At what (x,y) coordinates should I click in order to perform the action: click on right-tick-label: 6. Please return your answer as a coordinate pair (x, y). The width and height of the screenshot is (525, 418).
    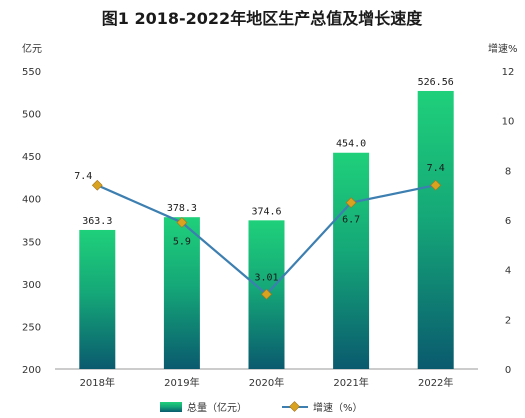
    Looking at the image, I should click on (508, 221).